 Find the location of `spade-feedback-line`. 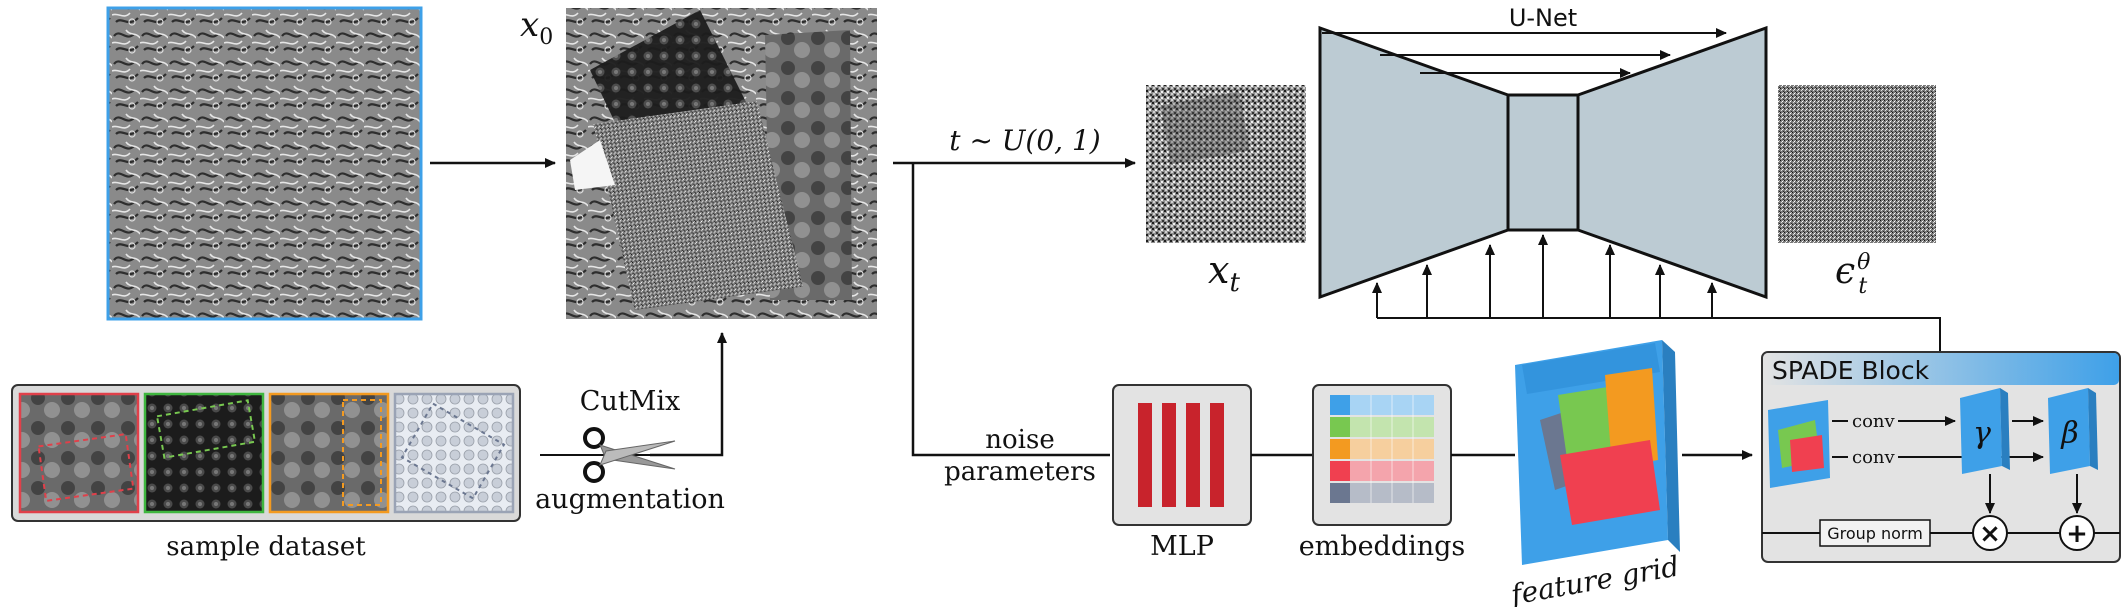

spade-feedback-line is located at coordinates (1659, 334).